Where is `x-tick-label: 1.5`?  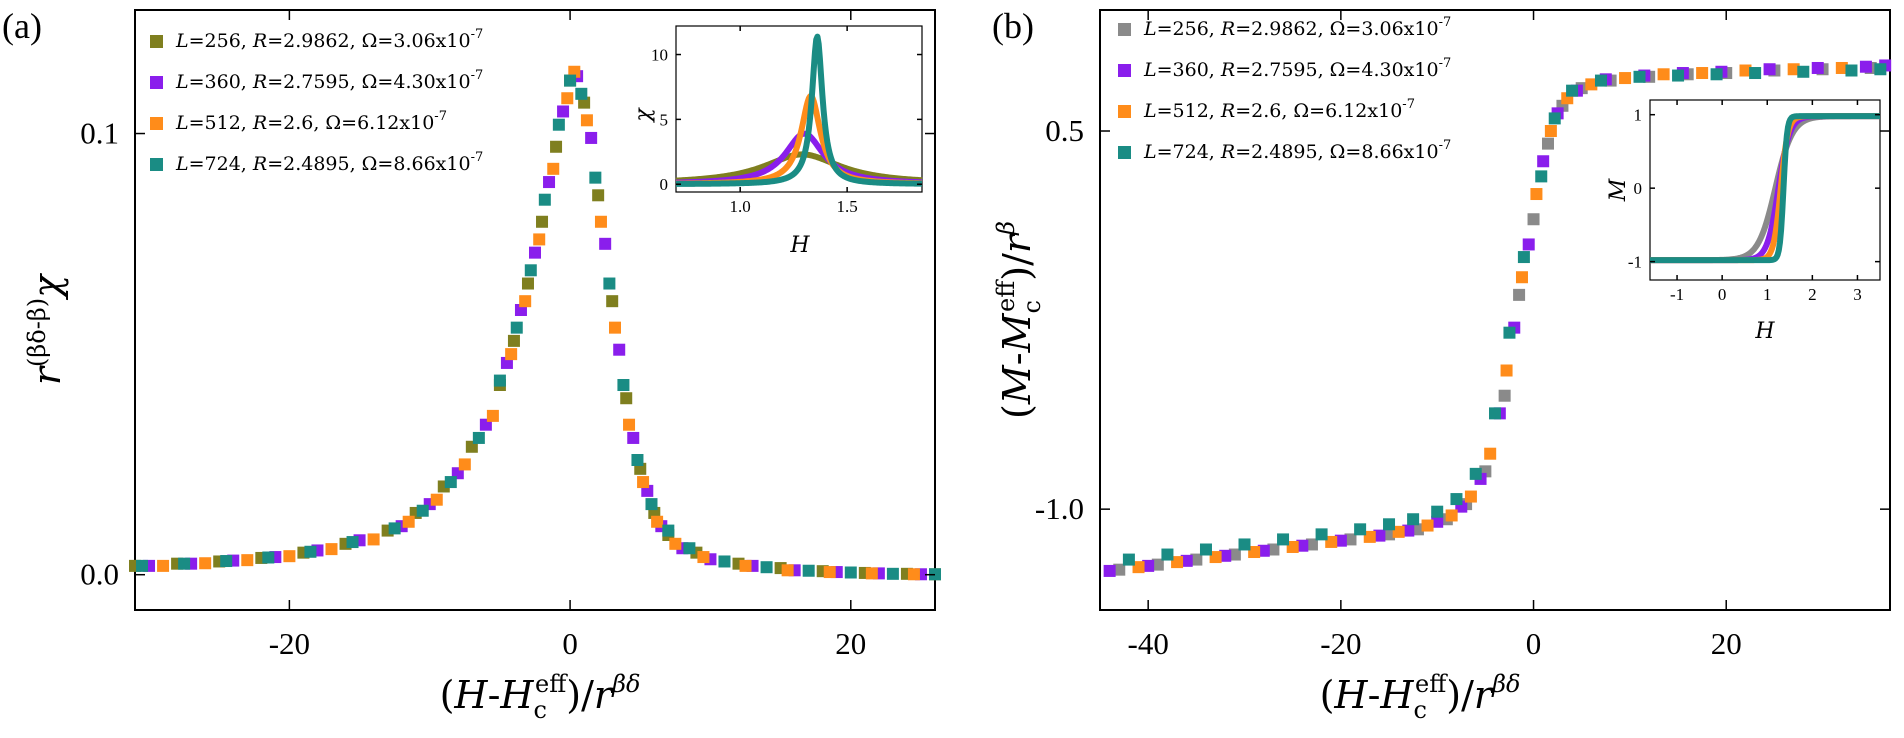 x-tick-label: 1.5 is located at coordinates (847, 206).